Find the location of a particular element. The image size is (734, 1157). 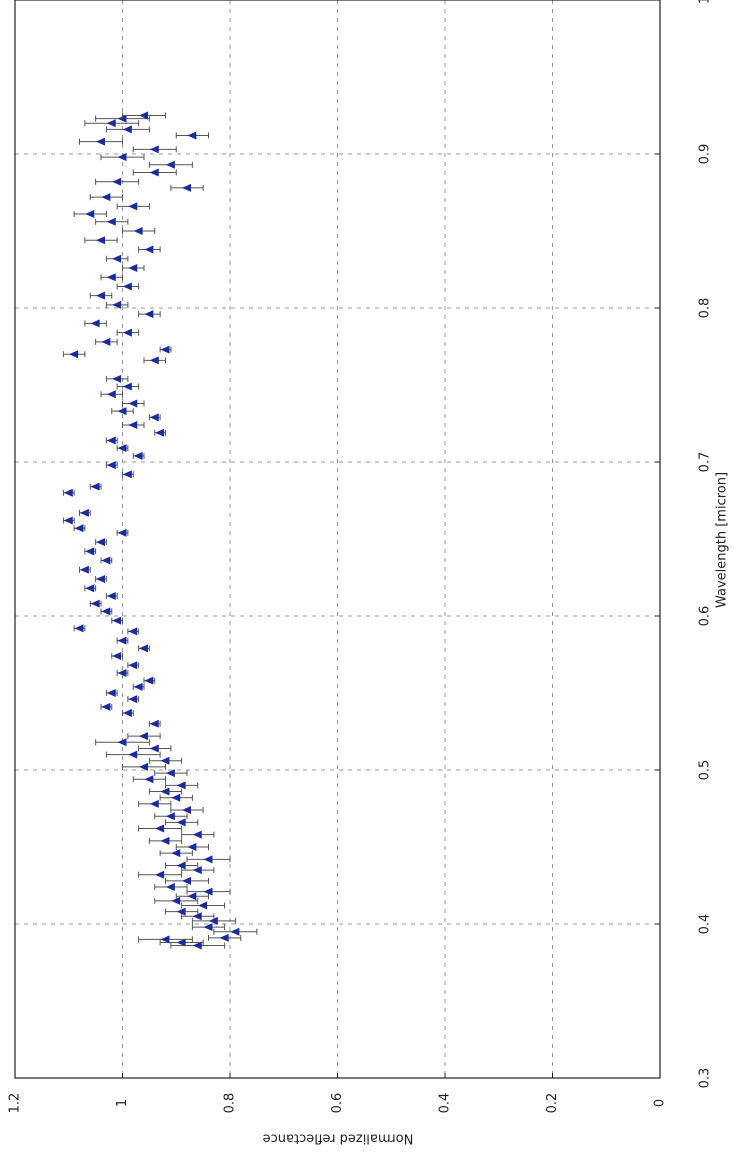

y-tick-label: 0.4 is located at coordinates (445, 1103).